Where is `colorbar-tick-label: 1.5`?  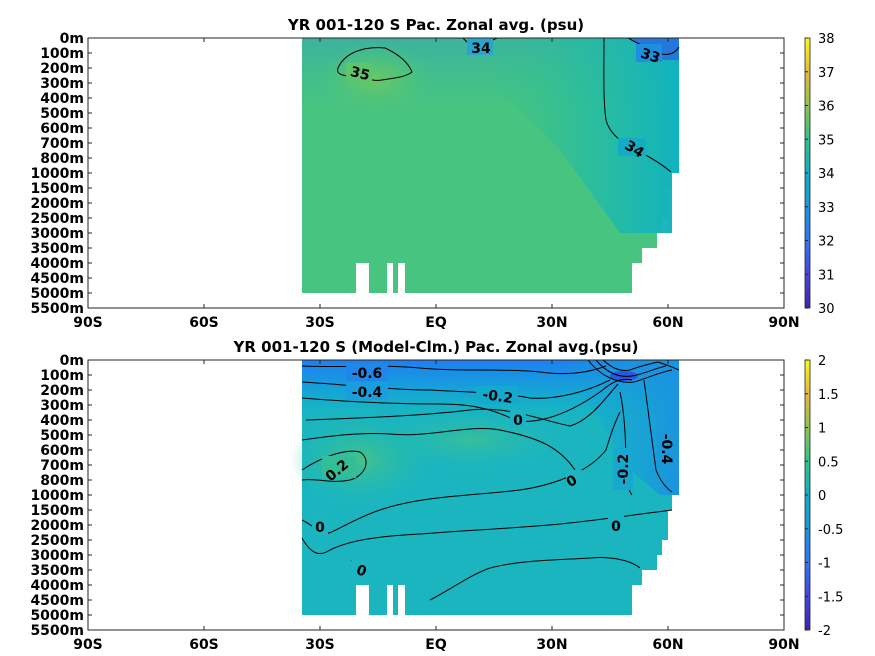 colorbar-tick-label: 1.5 is located at coordinates (828, 395).